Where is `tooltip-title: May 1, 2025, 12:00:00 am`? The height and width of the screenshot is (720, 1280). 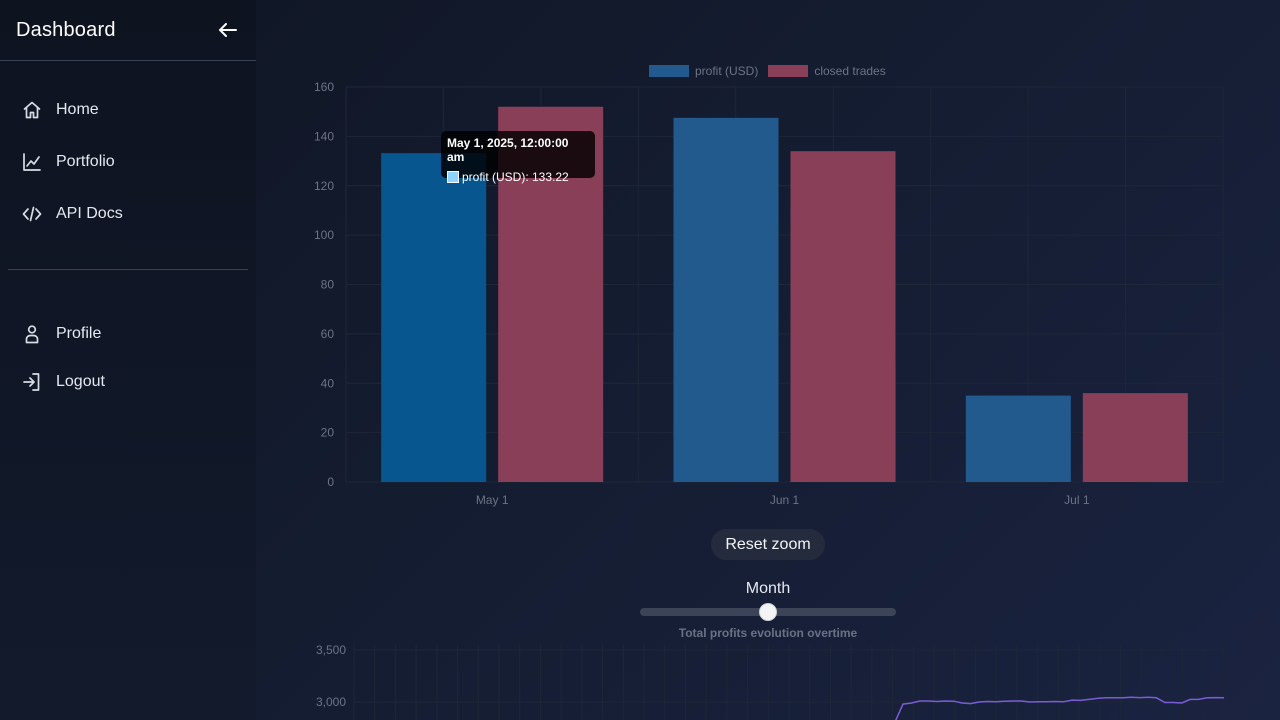
tooltip-title: May 1, 2025, 12:00:00 am is located at coordinates (508, 150).